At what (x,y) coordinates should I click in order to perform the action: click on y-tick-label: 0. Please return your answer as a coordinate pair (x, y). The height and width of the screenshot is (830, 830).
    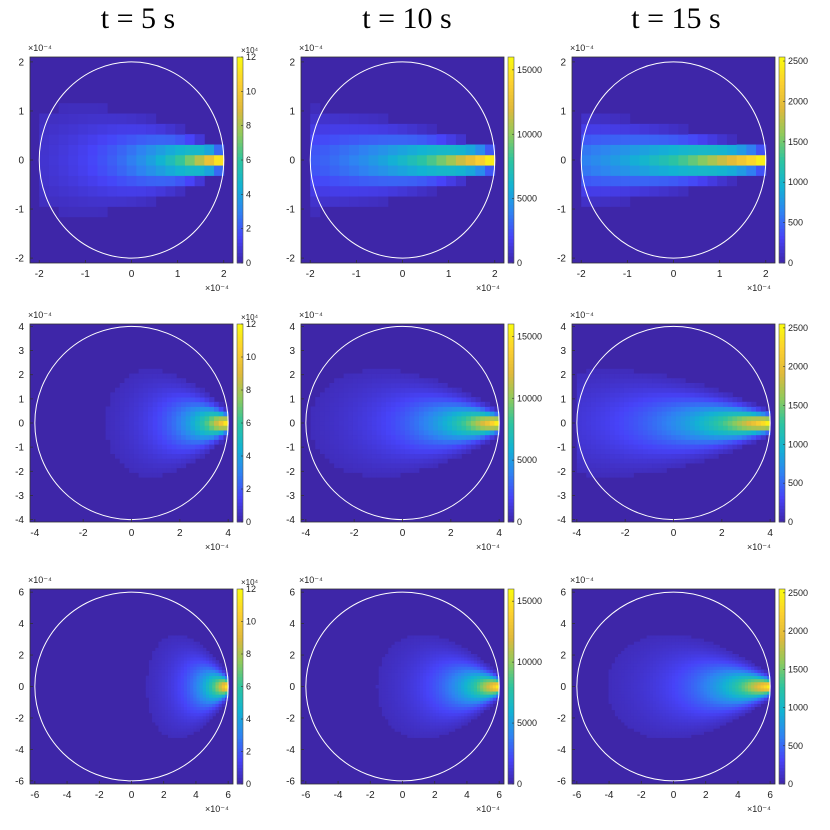
    Looking at the image, I should click on (21, 687).